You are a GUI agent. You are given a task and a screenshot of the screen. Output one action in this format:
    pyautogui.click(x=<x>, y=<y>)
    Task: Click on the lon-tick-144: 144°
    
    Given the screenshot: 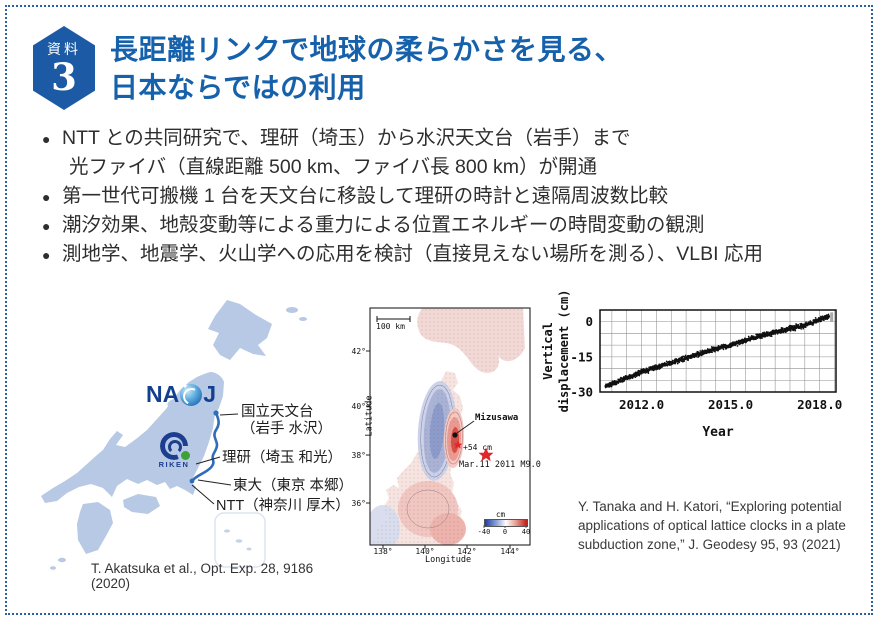 What is the action you would take?
    pyautogui.click(x=510, y=551)
    